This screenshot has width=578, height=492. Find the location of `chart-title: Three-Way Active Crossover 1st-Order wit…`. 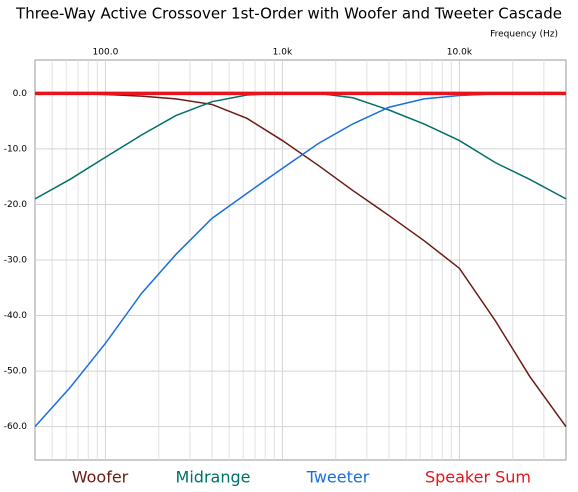

chart-title: Three-Way Active Crossover 1st-Order wit… is located at coordinates (288, 14).